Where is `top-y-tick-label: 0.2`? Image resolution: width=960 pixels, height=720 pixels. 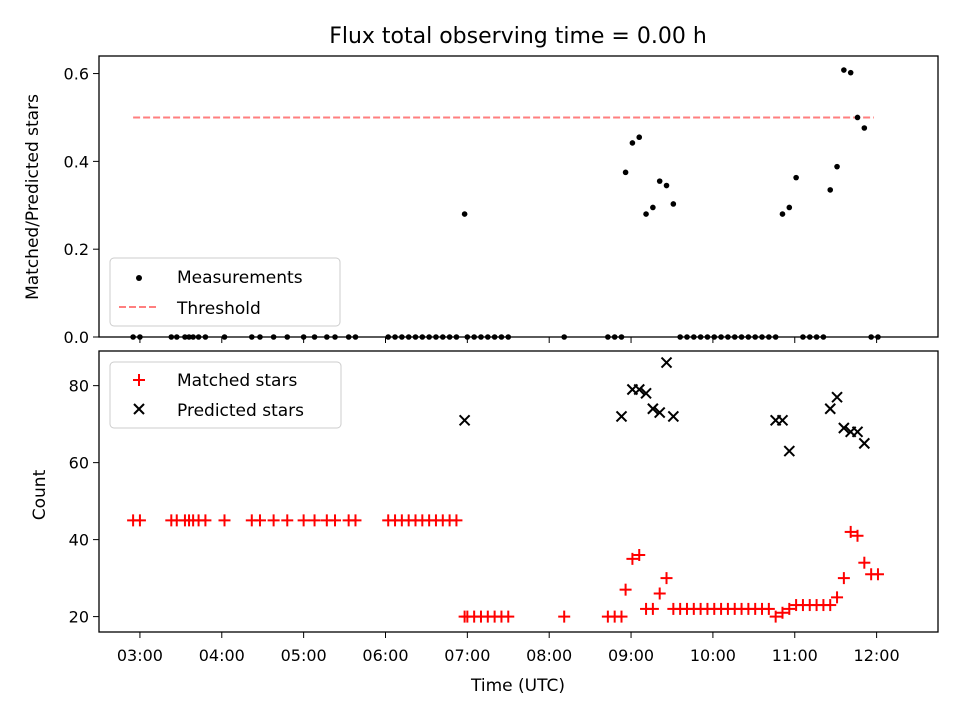
top-y-tick-label: 0.2 is located at coordinates (76, 249).